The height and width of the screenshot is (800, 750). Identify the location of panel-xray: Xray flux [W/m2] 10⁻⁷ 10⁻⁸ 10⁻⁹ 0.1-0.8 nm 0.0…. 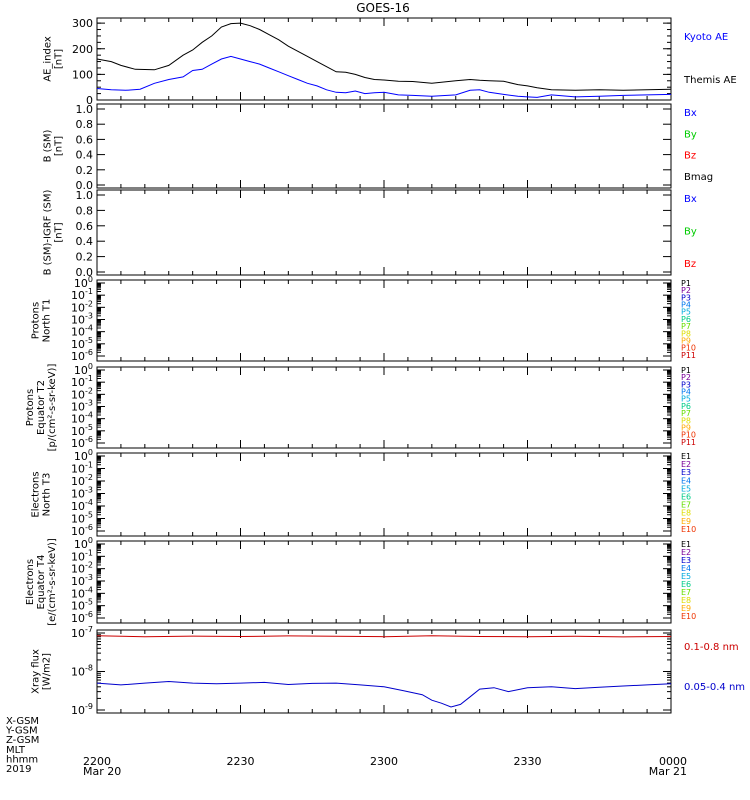
(388, 671).